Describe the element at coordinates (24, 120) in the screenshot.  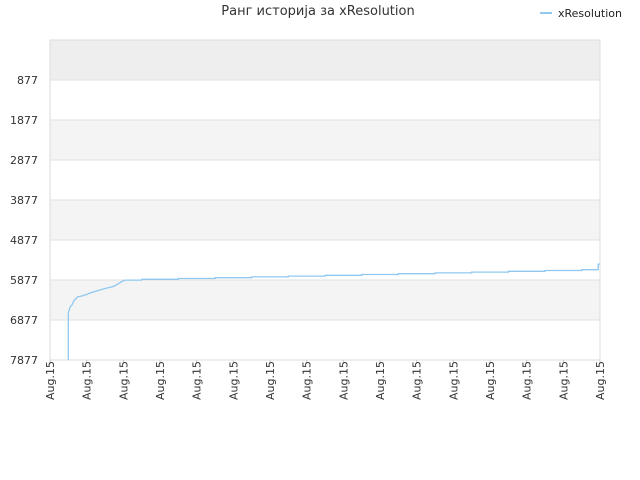
I see `y-tick-label: 1877` at that location.